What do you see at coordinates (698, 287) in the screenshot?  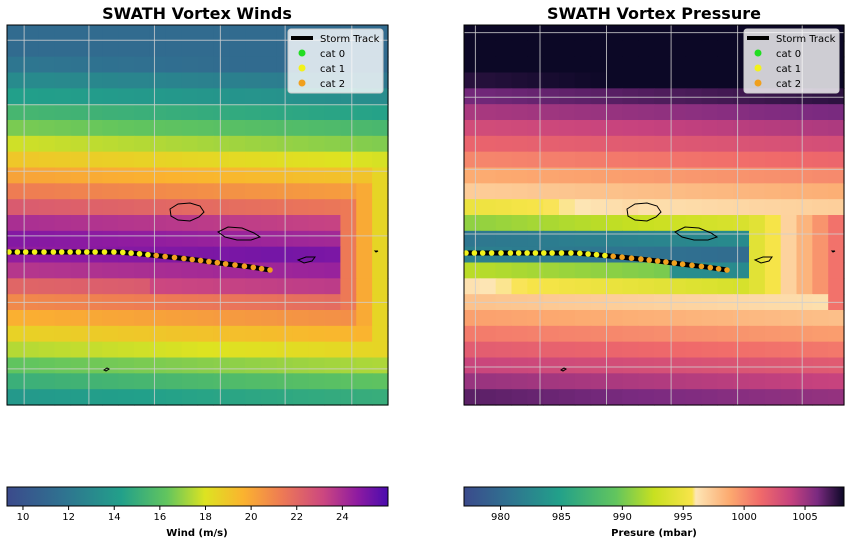 I see `pressure-coastlines` at bounding box center [698, 287].